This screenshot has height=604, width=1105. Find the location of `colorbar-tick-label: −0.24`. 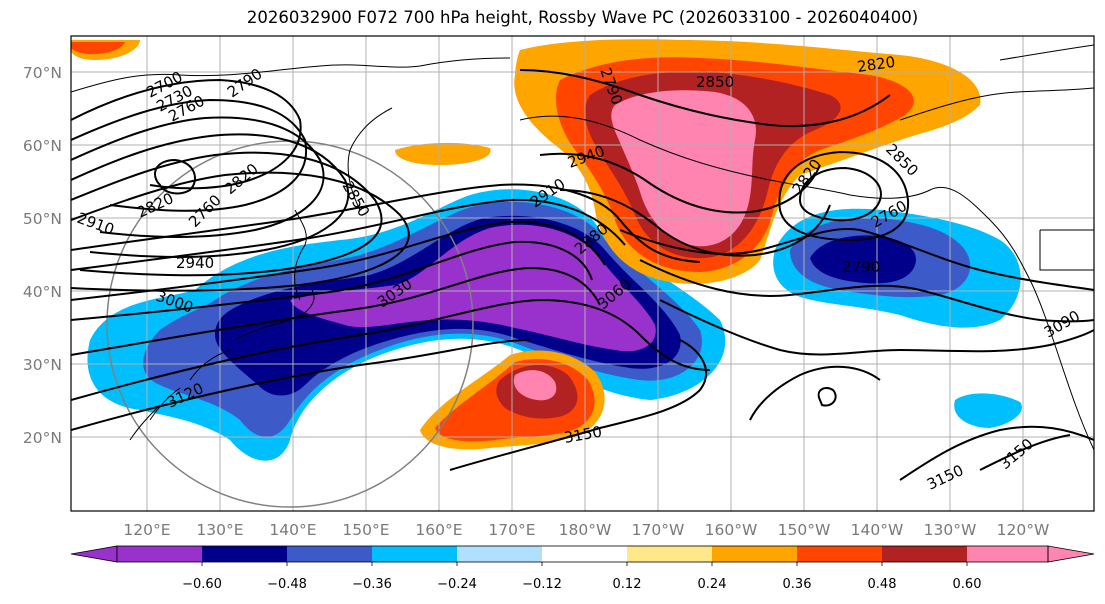

colorbar-tick-label: −0.24 is located at coordinates (457, 584).